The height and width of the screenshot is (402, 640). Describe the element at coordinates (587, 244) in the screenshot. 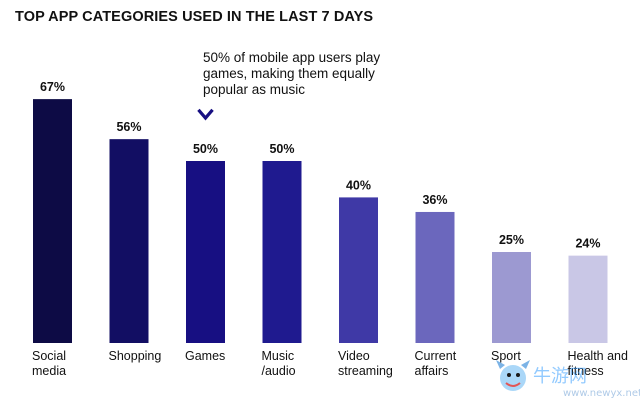

I see `value-label-7: 24%` at that location.